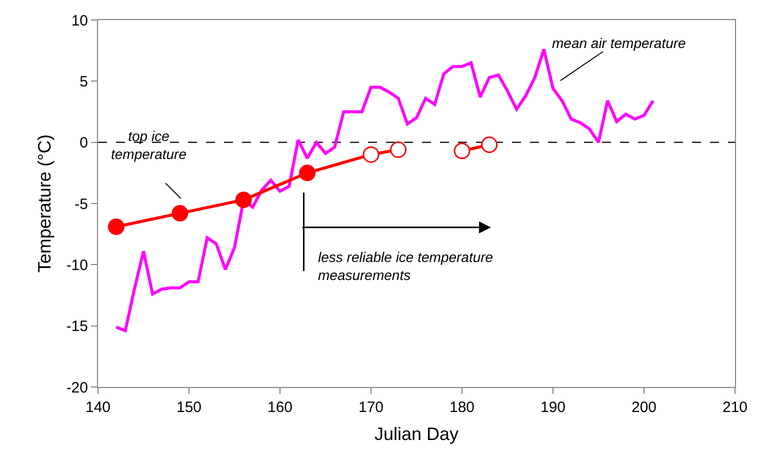 This screenshot has width=760, height=463. What do you see at coordinates (553, 407) in the screenshot?
I see `x-tick-label: 190` at bounding box center [553, 407].